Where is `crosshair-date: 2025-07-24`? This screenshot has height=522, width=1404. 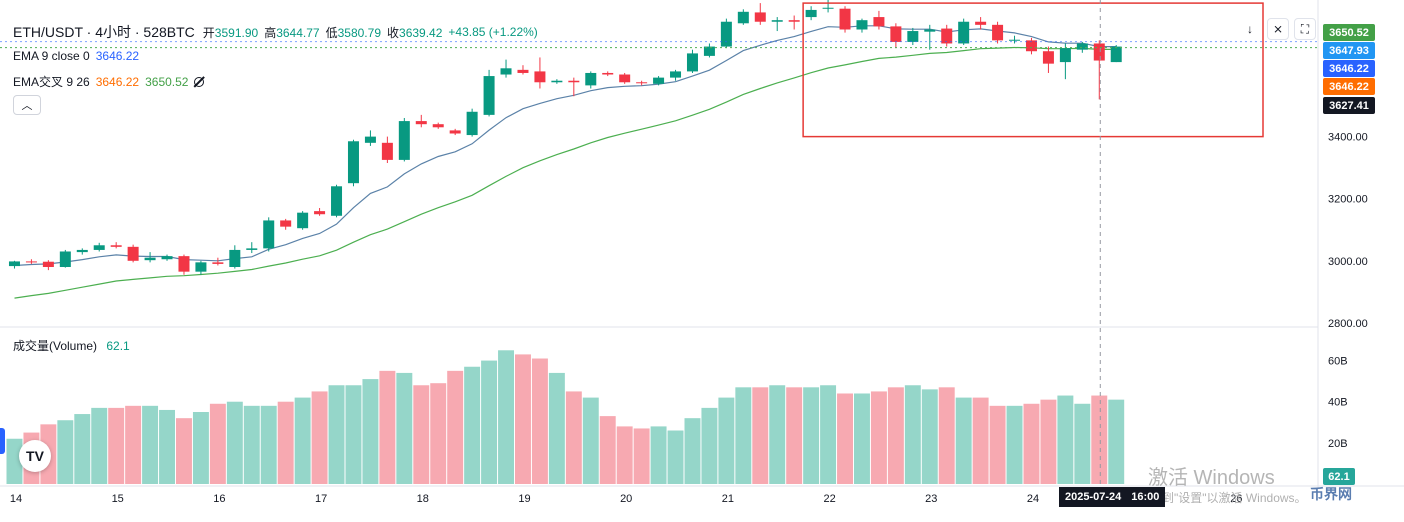 crosshair-date: 2025-07-24 is located at coordinates (1093, 497).